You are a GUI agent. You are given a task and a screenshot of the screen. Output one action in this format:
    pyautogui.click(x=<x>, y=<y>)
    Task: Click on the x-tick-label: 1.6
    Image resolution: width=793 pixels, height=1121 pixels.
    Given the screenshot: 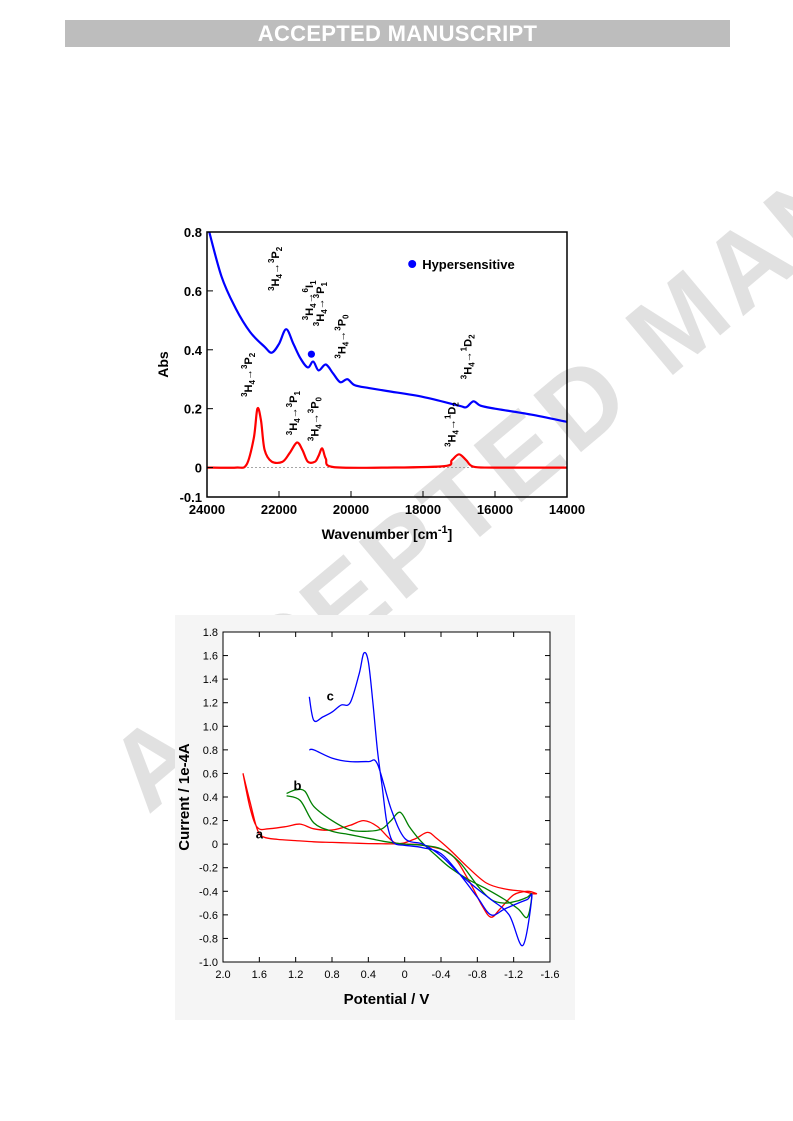 What is the action you would take?
    pyautogui.click(x=259, y=975)
    